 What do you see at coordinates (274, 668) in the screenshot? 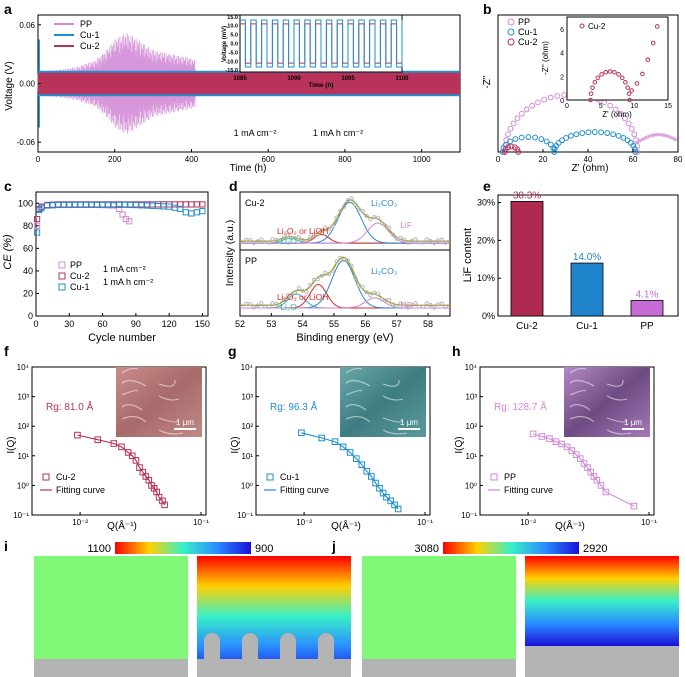
I see `substrate-right-i` at bounding box center [274, 668].